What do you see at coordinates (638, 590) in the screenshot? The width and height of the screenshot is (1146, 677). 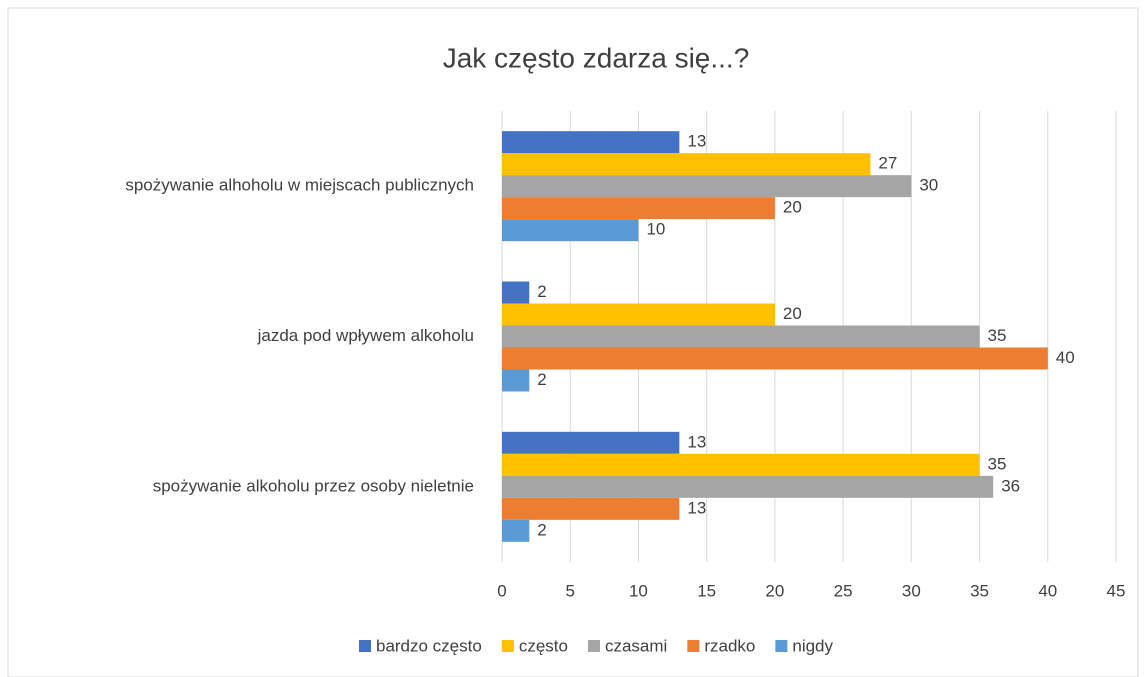 I see `x-tick-label: 10` at bounding box center [638, 590].